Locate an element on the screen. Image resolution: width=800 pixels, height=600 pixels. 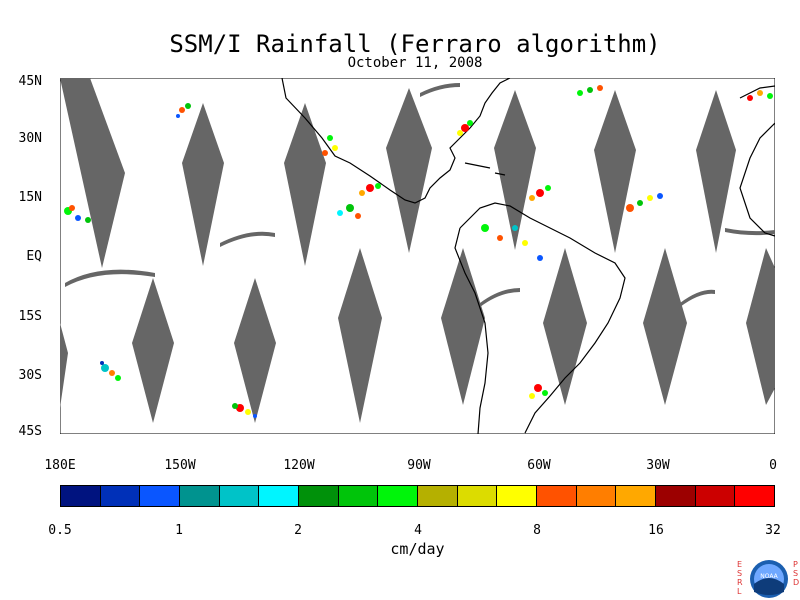
colorbar-tick-8: 8 is located at coordinates (537, 530).